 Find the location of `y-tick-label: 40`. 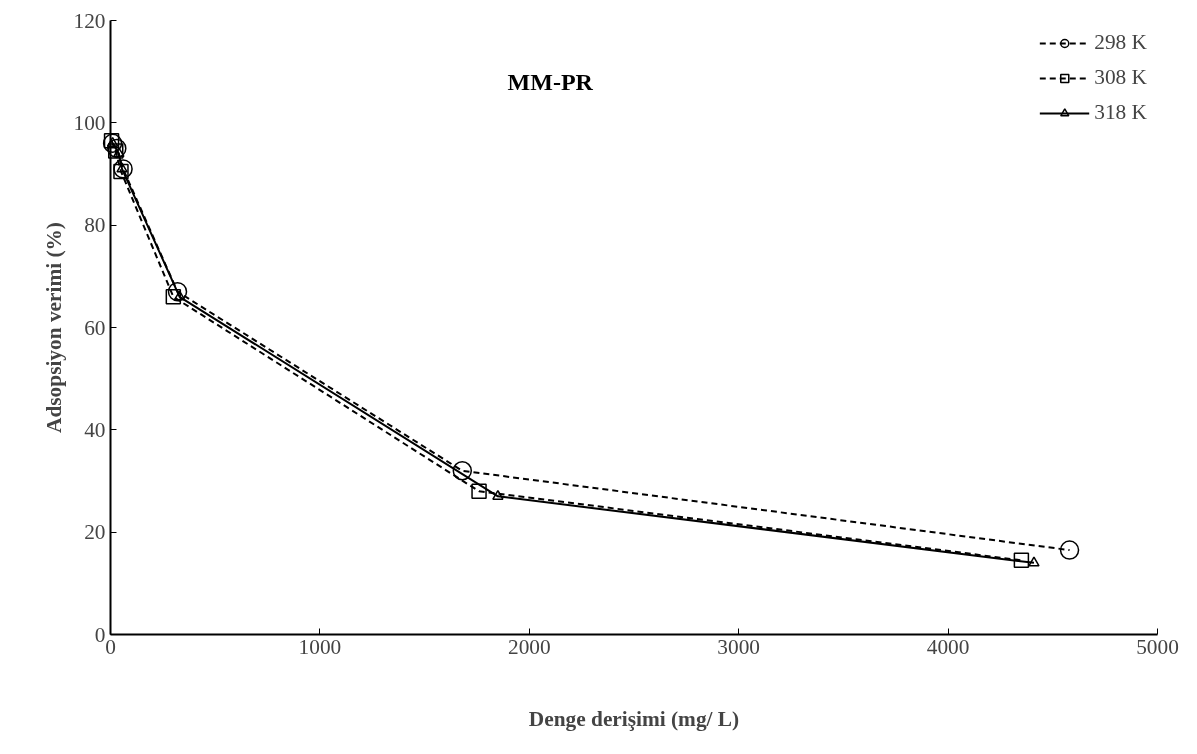

y-tick-label: 40 is located at coordinates (95, 429).